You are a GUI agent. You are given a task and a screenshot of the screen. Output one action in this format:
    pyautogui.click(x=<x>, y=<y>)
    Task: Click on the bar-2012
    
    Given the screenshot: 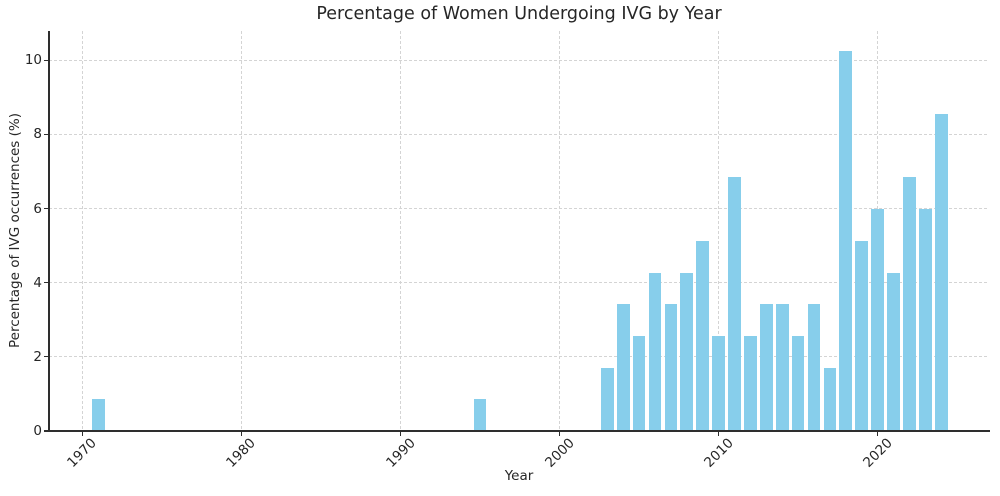 What is the action you would take?
    pyautogui.click(x=750, y=383)
    